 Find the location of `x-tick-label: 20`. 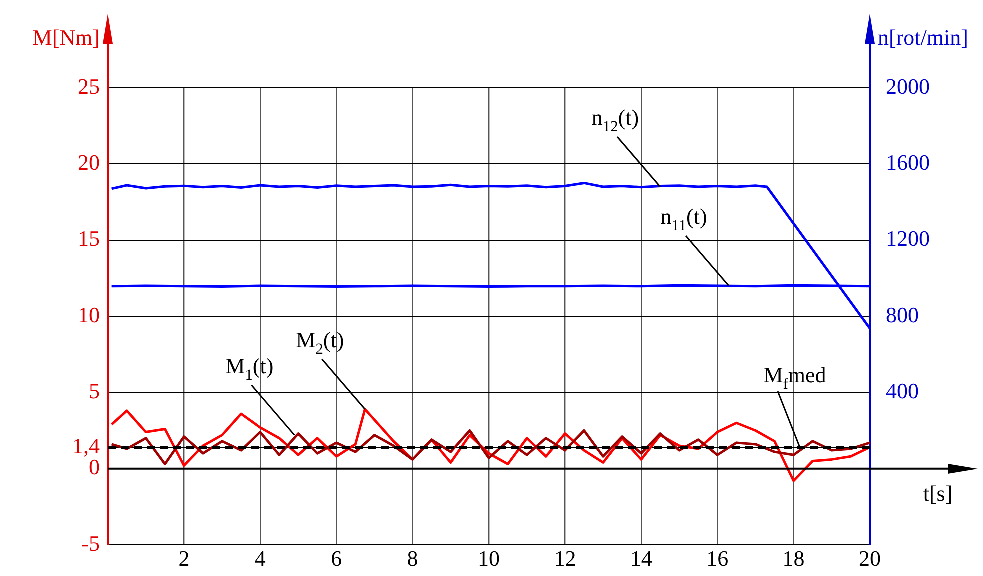

x-tick-label: 20 is located at coordinates (870, 558).